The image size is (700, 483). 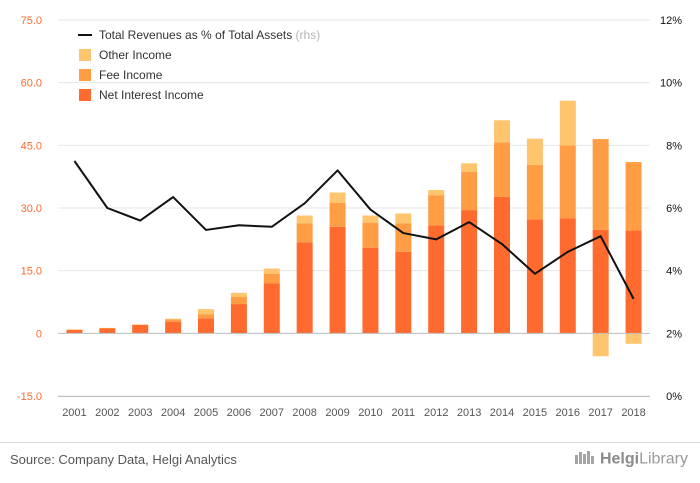 What do you see at coordinates (337, 214) in the screenshot?
I see `bar-fee-income-2009` at bounding box center [337, 214].